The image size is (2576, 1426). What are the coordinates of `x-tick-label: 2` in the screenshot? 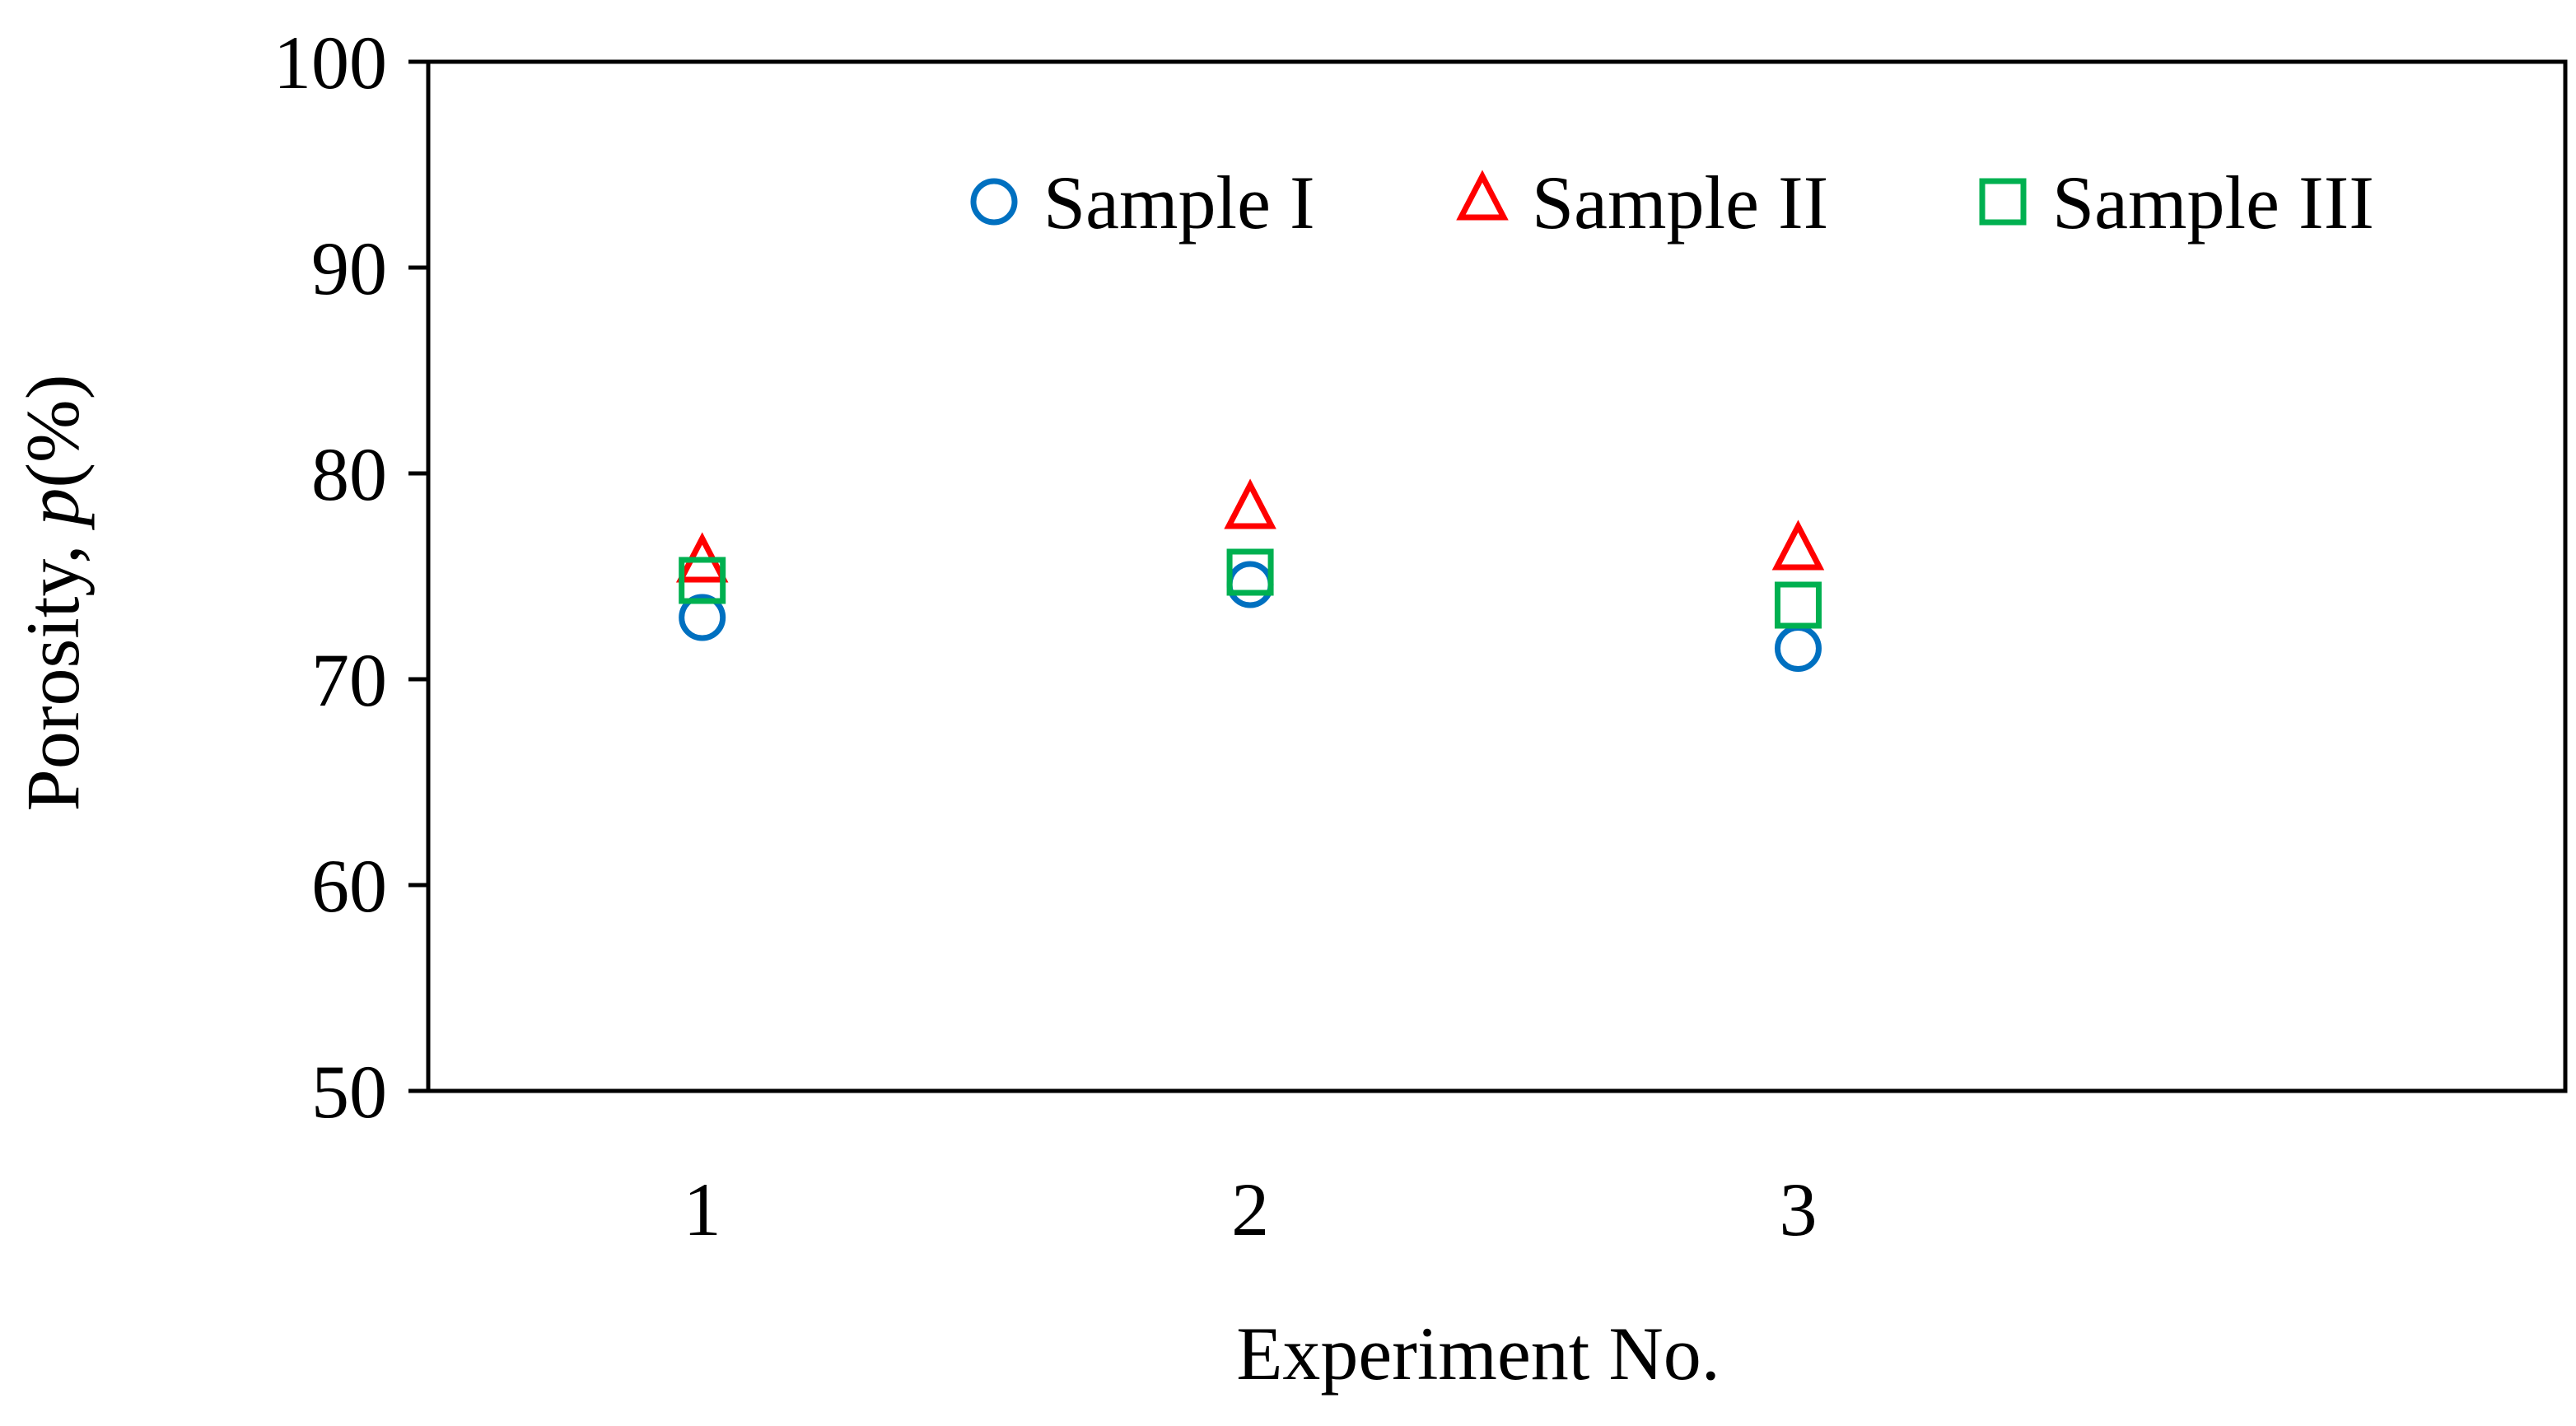 It's located at (1250, 1209).